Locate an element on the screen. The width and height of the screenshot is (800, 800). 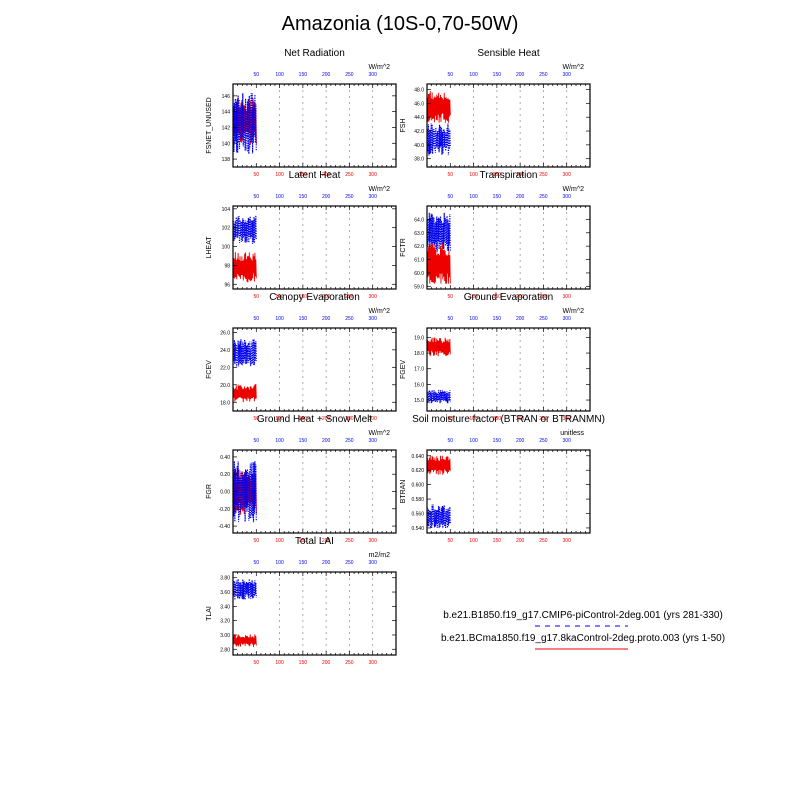
y-tick-label: 100 is located at coordinates (226, 248).